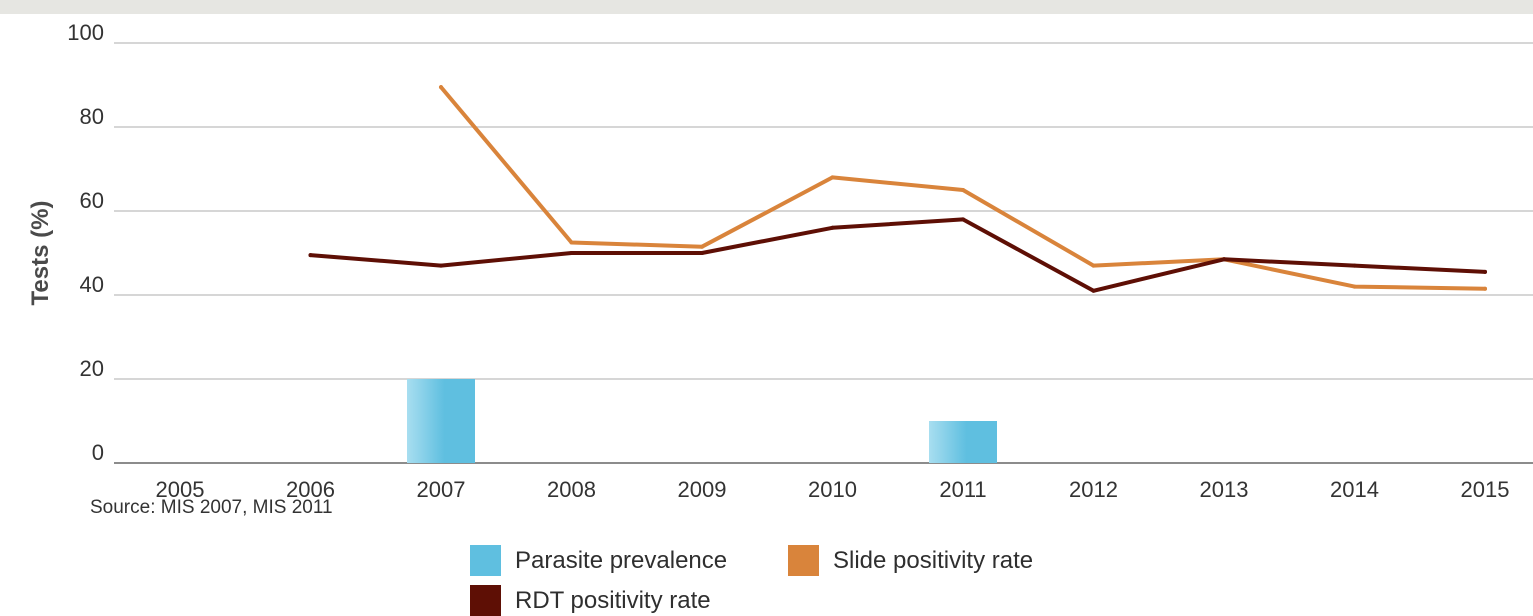  Describe the element at coordinates (310, 489) in the screenshot. I see `x-tick-2006: 2006` at that location.